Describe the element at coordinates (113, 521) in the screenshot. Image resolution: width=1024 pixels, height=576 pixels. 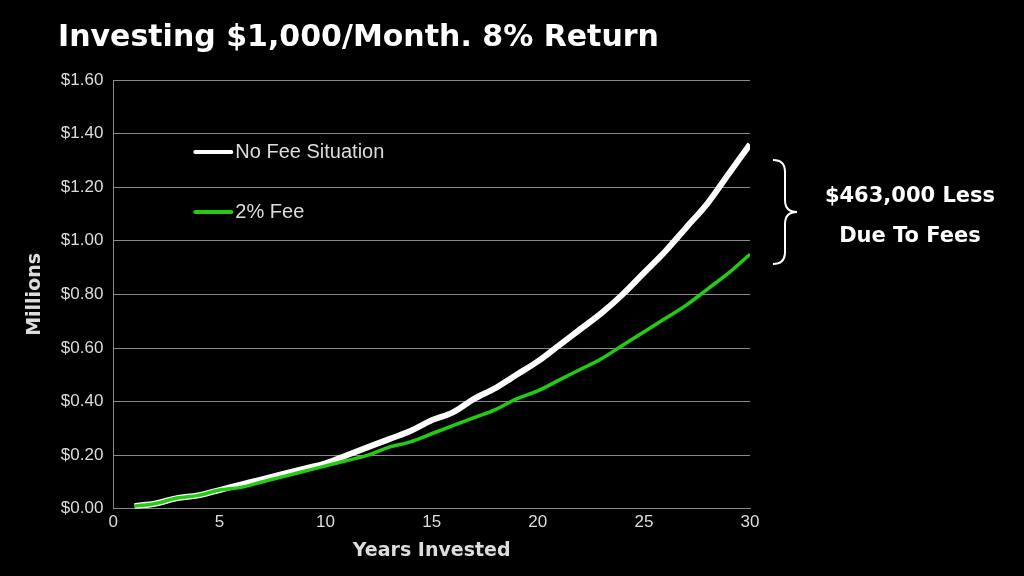
I see `x-tick-label: 0` at that location.